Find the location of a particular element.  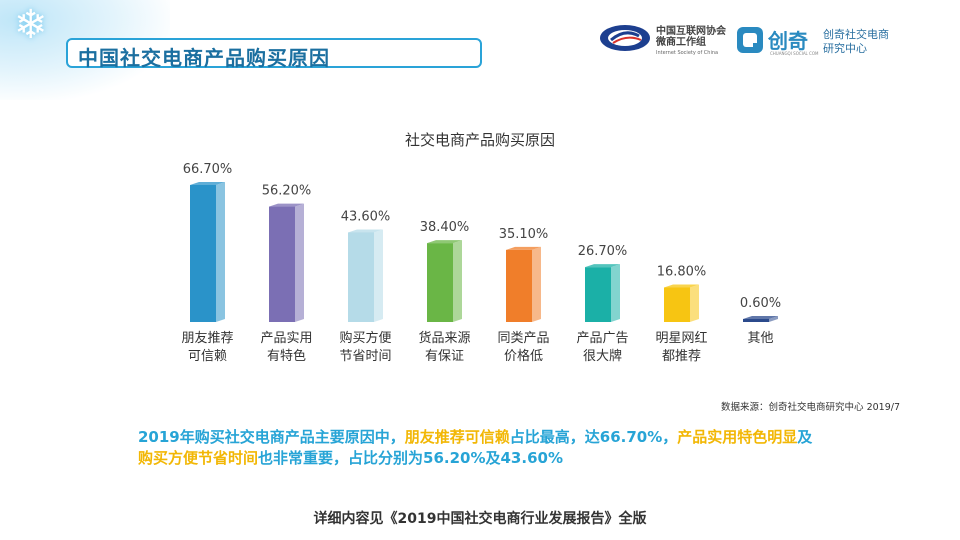

chuangqi-logo-icon is located at coordinates (750, 40).